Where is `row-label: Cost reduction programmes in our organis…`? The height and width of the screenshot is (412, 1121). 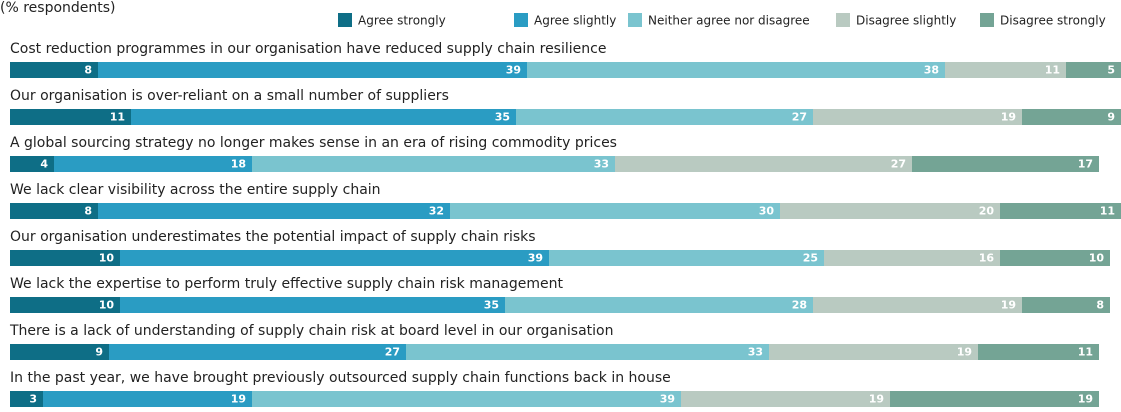 row-label: Cost reduction programmes in our organis… is located at coordinates (308, 49).